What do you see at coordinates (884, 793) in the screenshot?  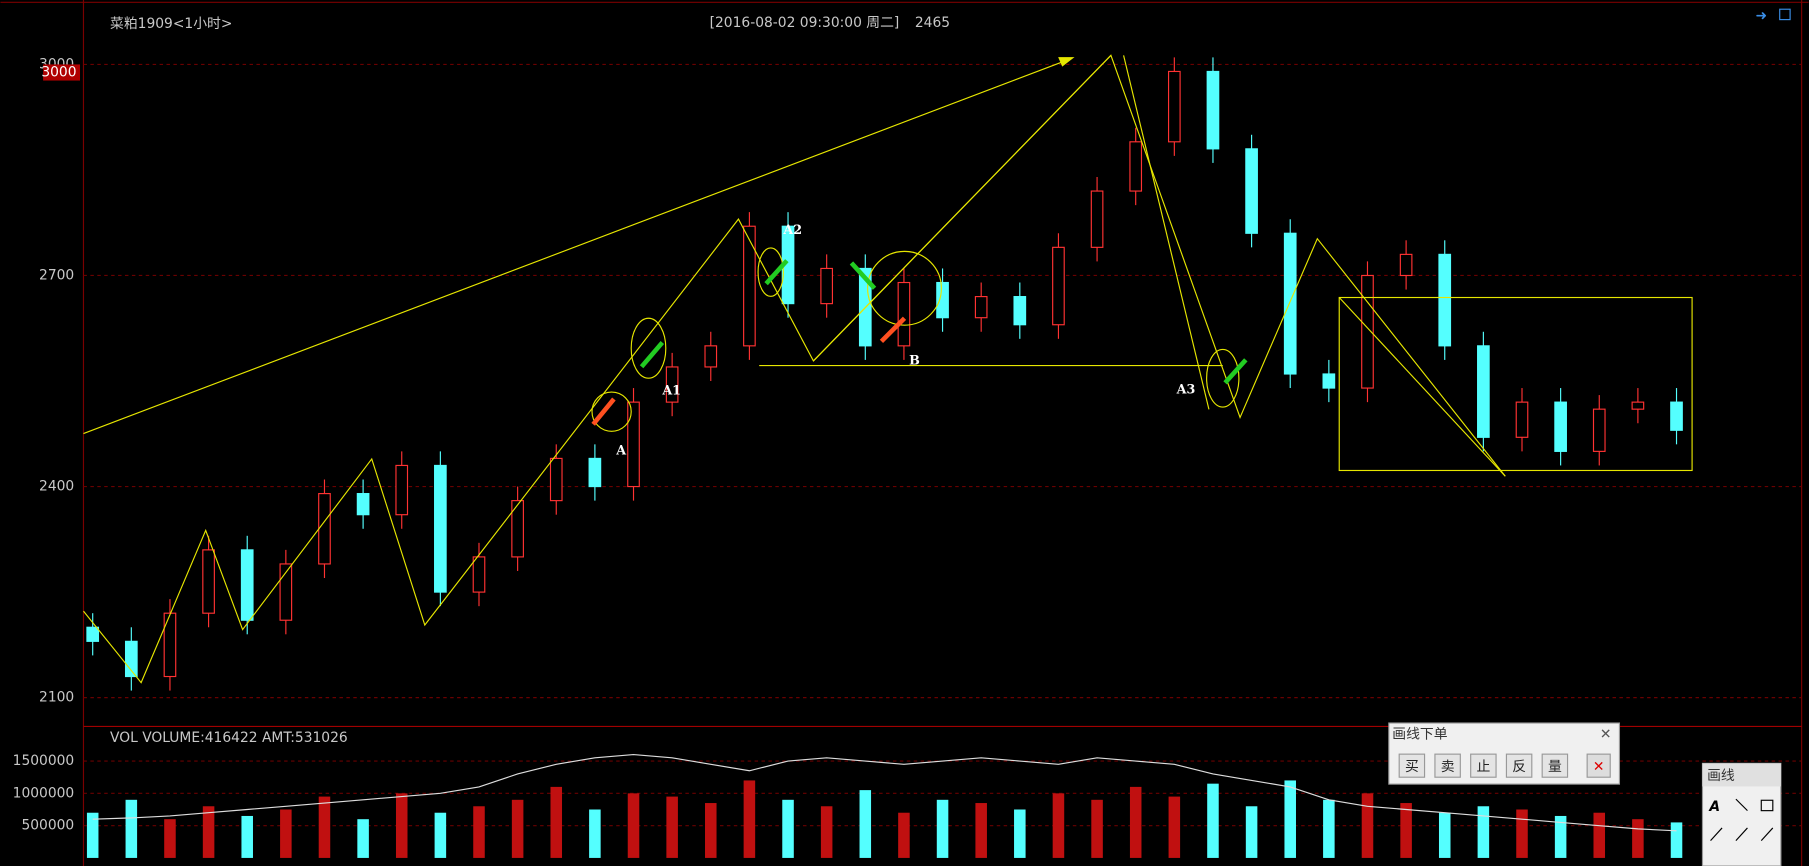 I see `volume-ma-line` at bounding box center [884, 793].